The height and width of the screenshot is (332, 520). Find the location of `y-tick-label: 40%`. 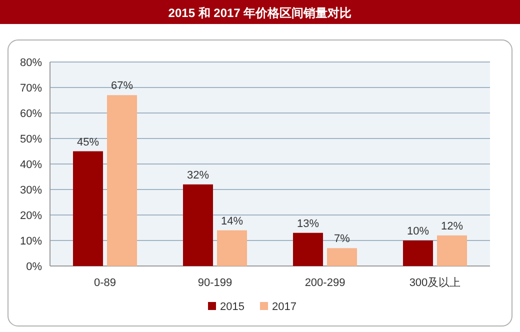

y-tick-label: 40% is located at coordinates (31, 165).